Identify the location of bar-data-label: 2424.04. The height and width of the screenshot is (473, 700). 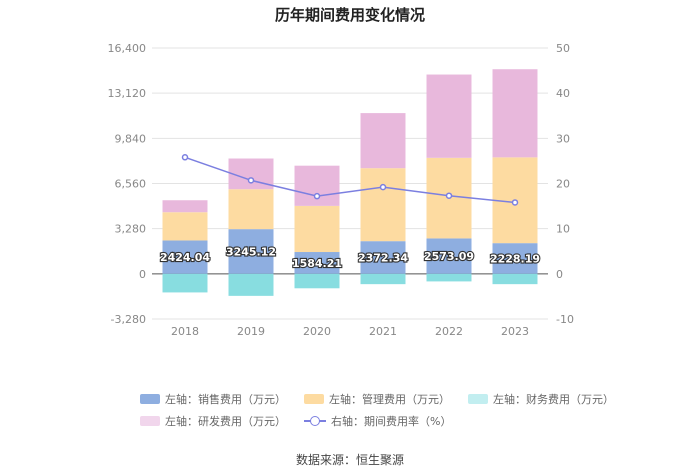
(185, 257).